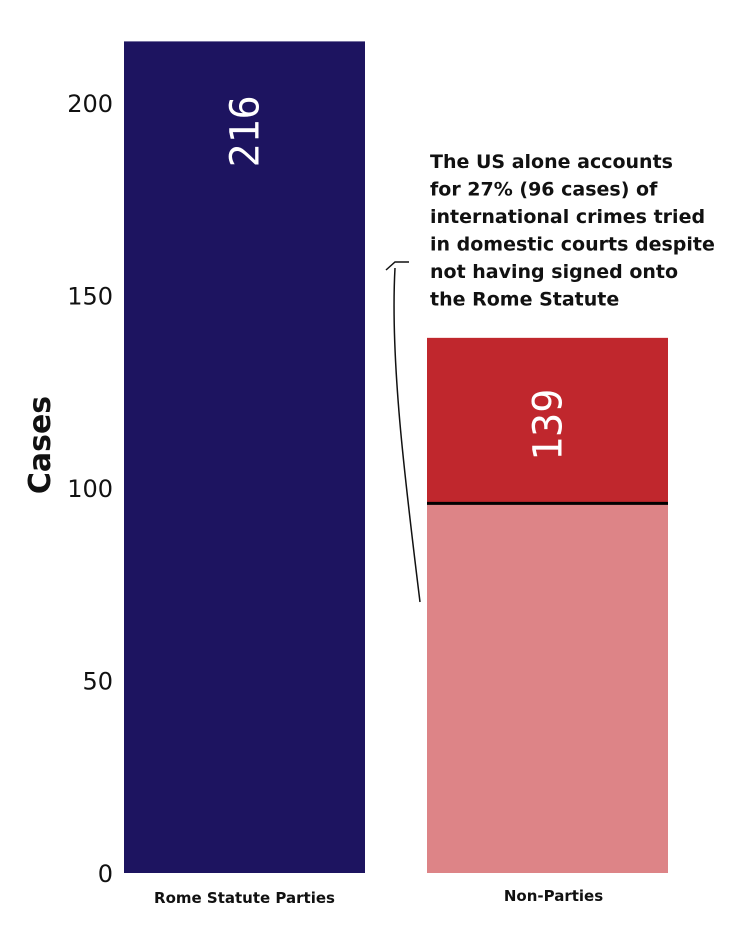  I want to click on category-label: Rome Statute Parties, so click(244, 898).